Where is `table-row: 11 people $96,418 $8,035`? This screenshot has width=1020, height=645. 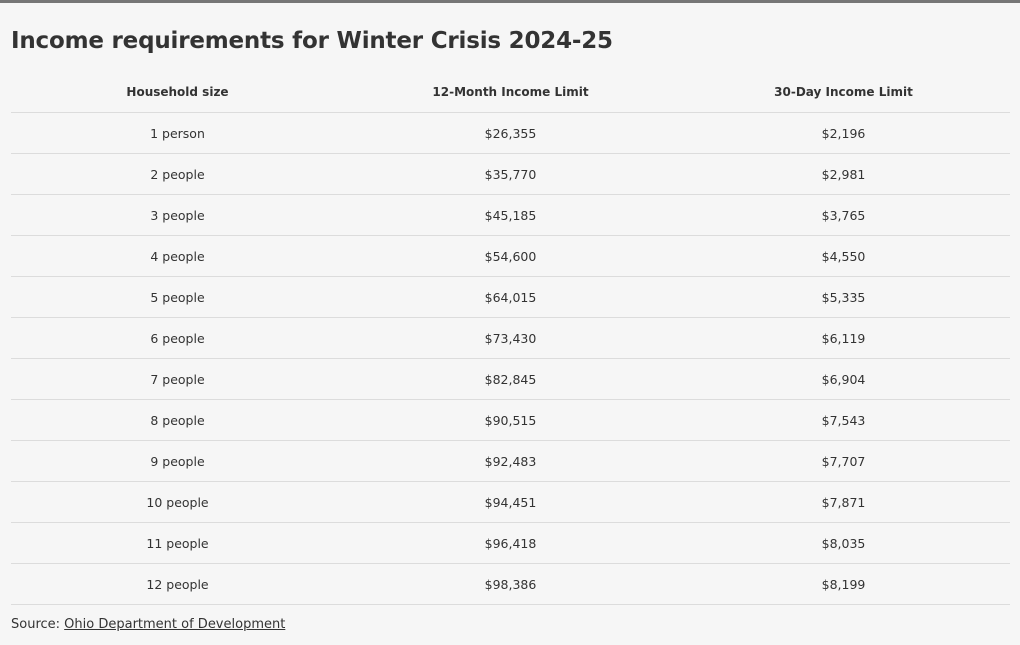
table-row: 11 people $96,418 $8,035 is located at coordinates (510, 543).